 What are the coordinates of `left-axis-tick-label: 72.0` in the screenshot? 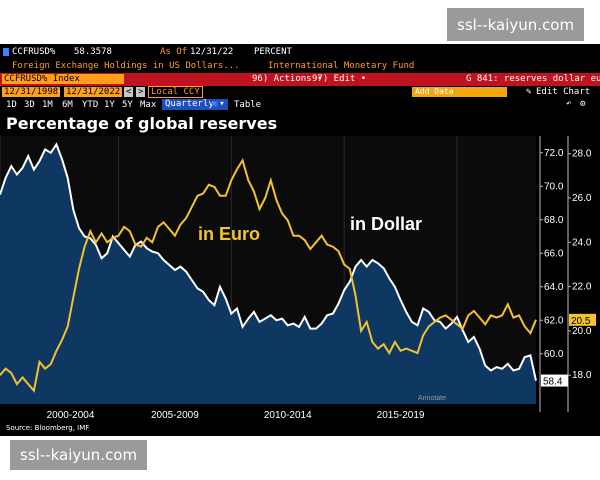 It's located at (554, 153).